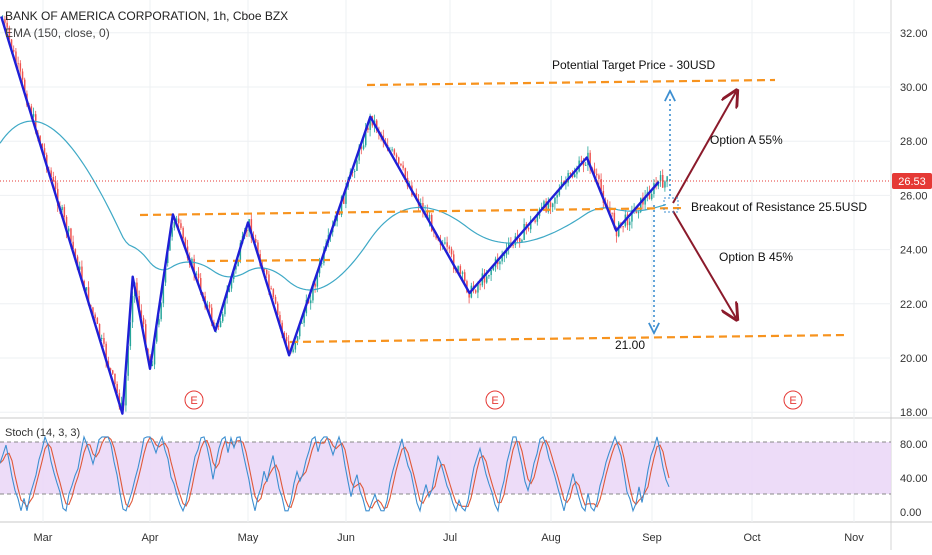  What do you see at coordinates (756, 257) in the screenshot?
I see `option-b-annotation: Option B 45%` at bounding box center [756, 257].